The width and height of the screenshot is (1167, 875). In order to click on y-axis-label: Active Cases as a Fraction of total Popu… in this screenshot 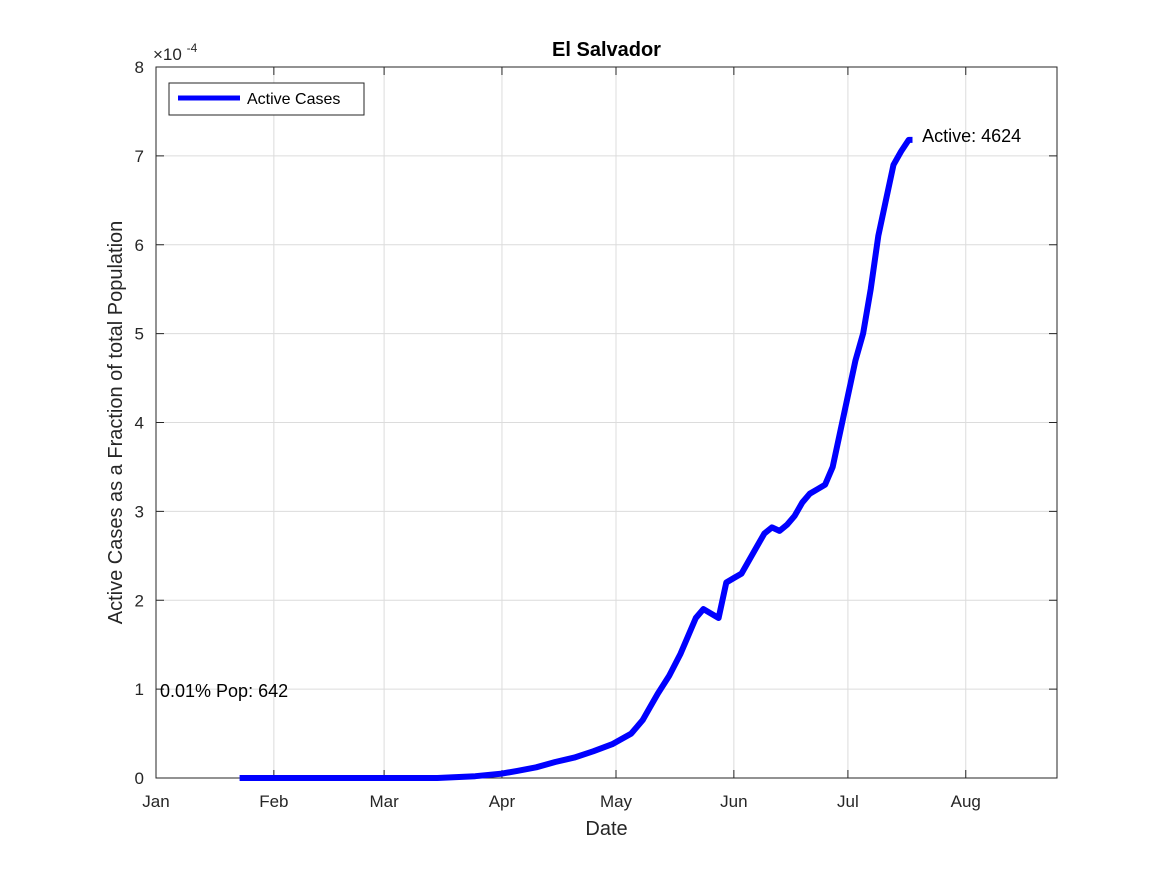, I will do `click(116, 423)`.